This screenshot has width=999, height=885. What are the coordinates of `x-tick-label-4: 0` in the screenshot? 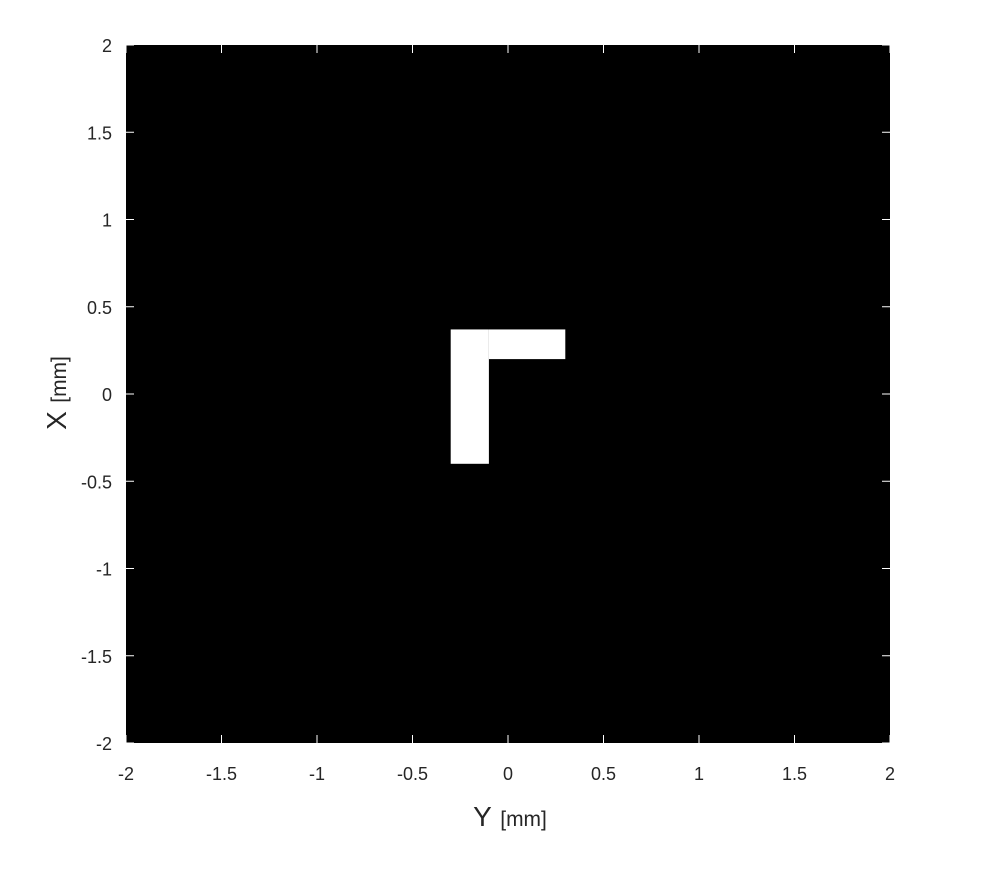 It's located at (508, 774).